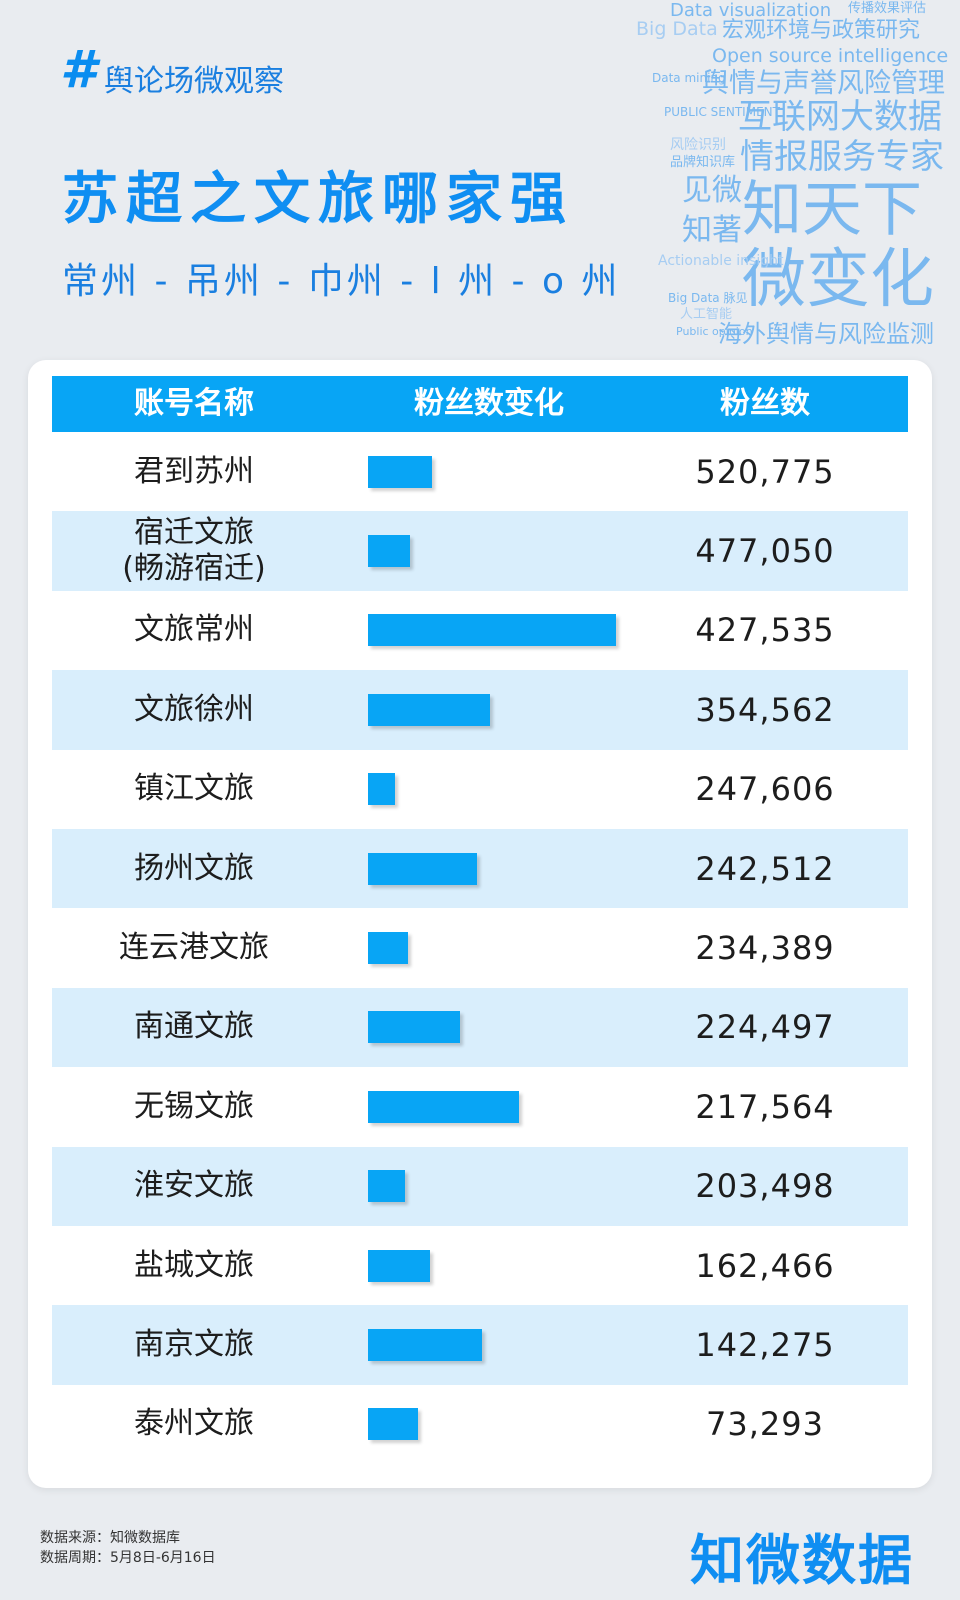 The height and width of the screenshot is (1600, 960). I want to click on table-row: 无锡文旅 217,564, so click(480, 1106).